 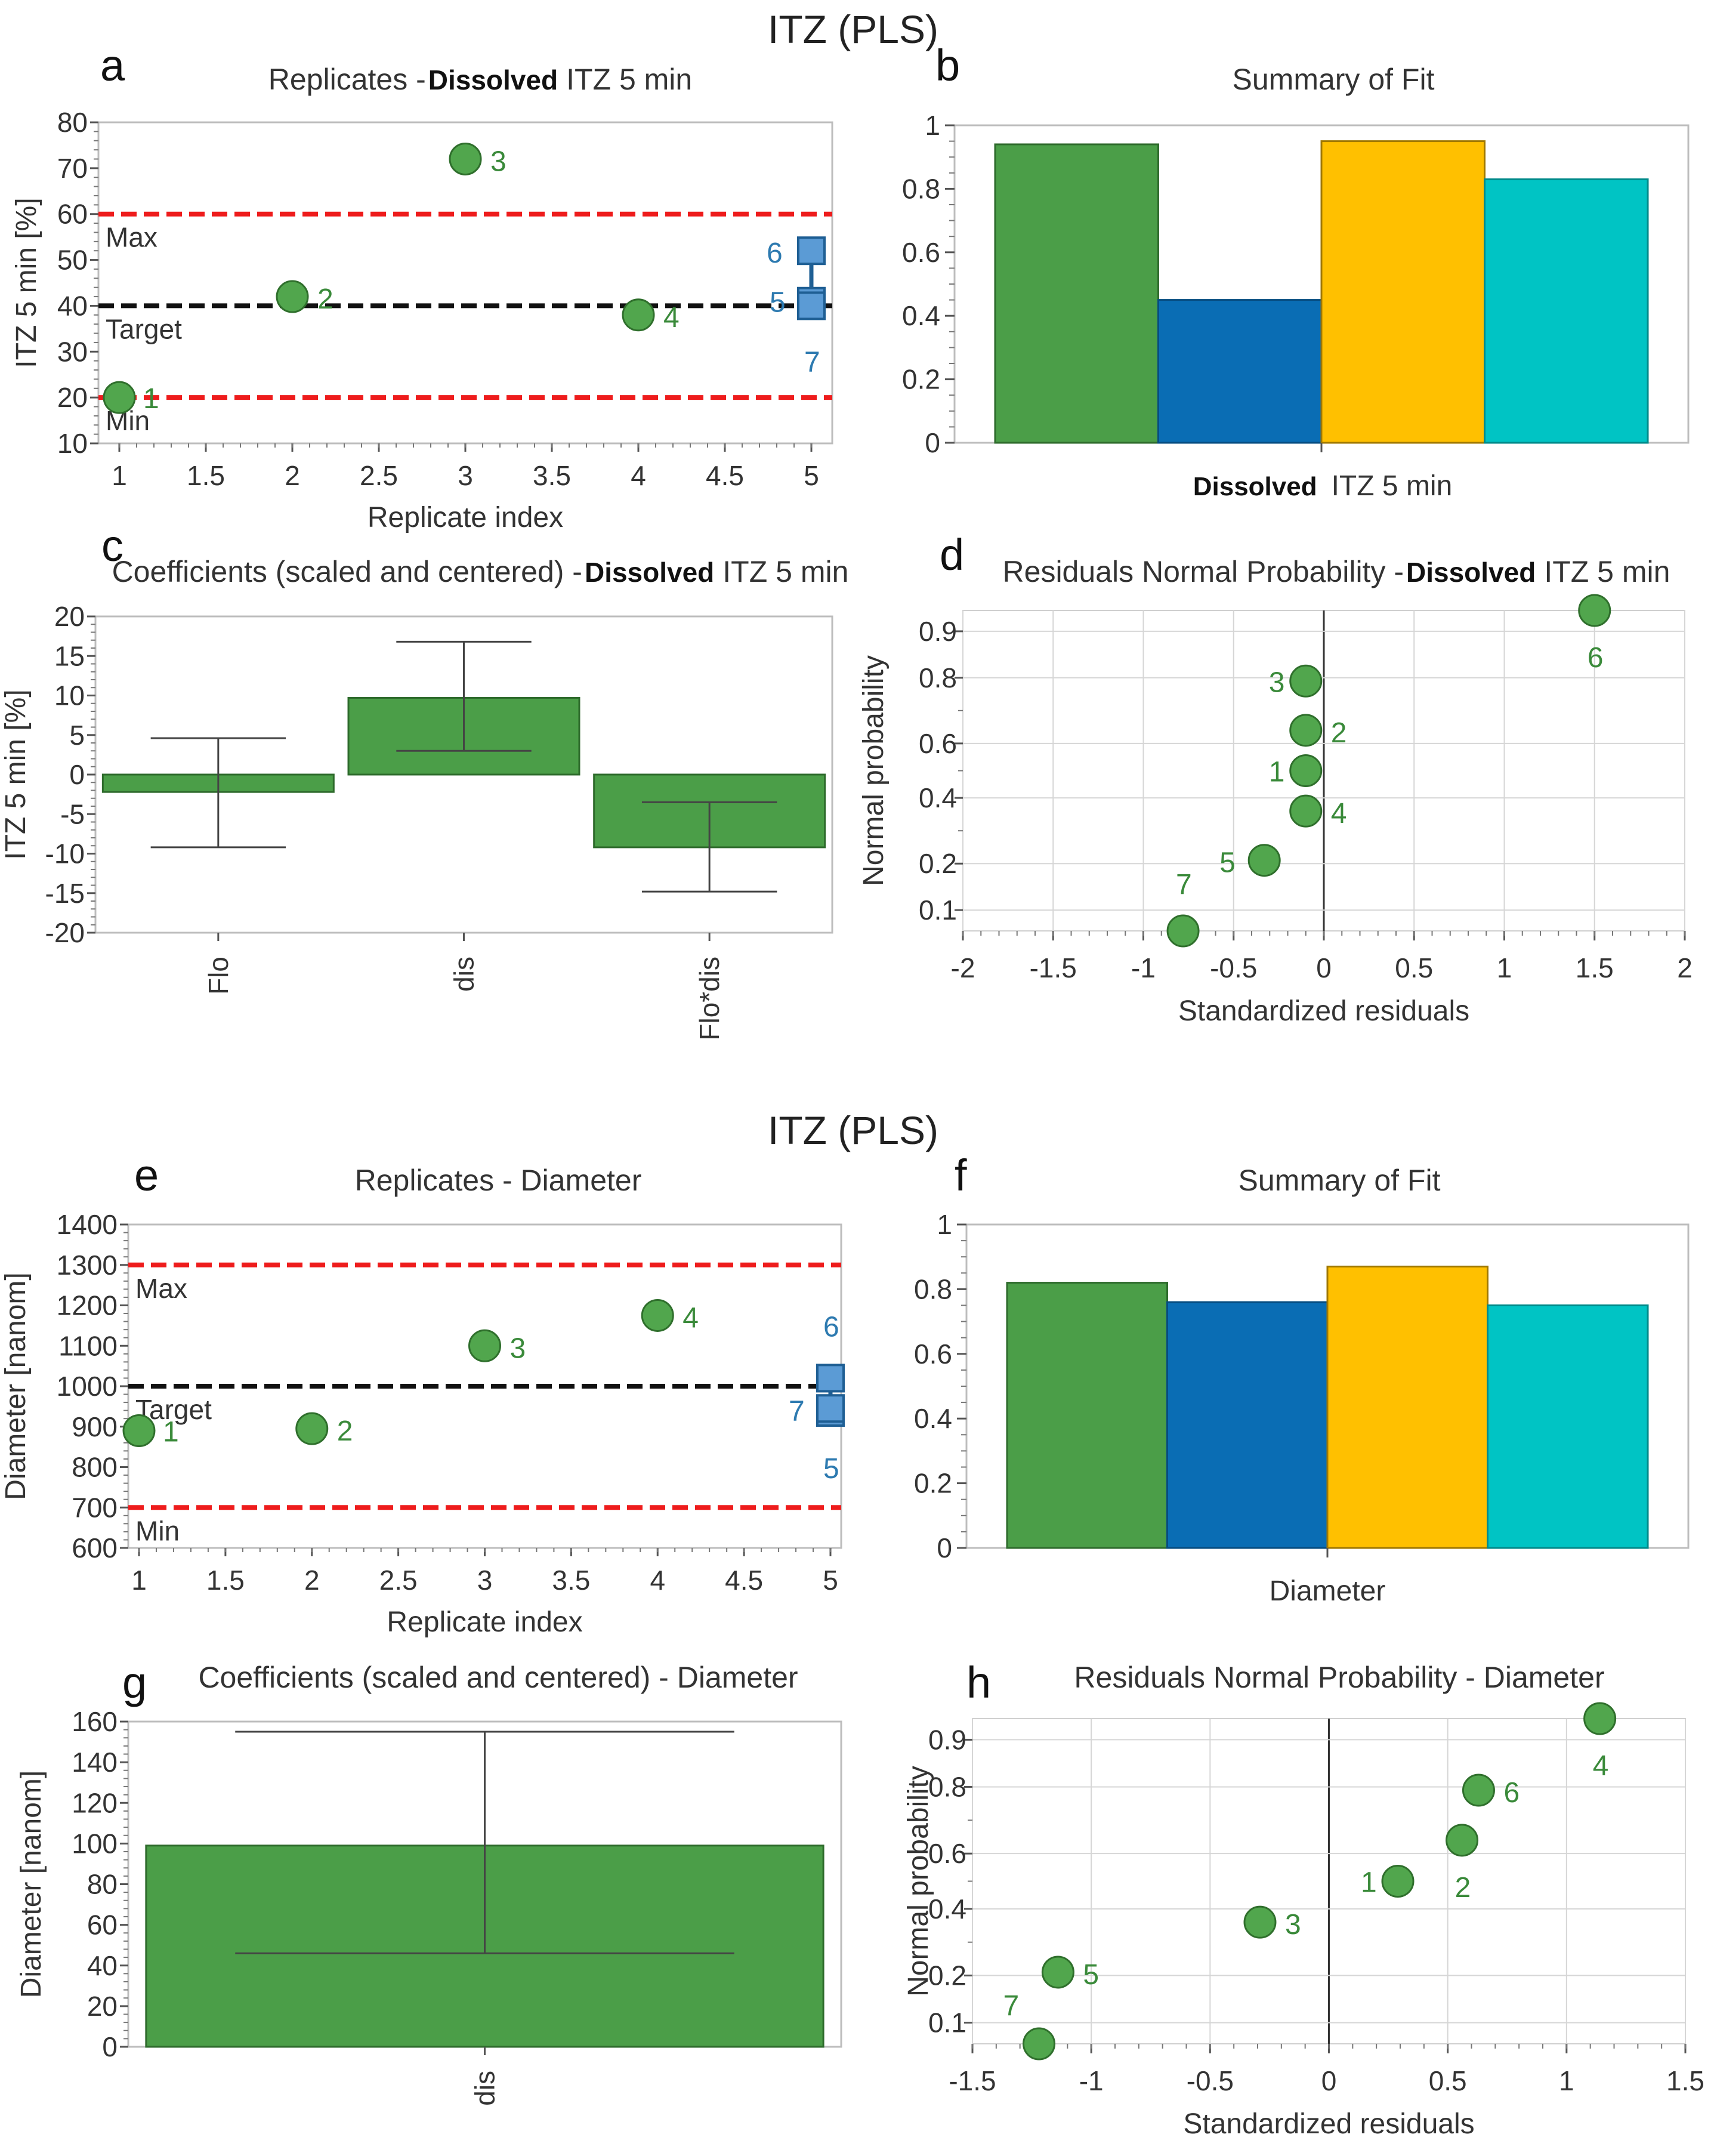 What do you see at coordinates (972, 2080) in the screenshot?
I see `x-tick-label: -1.5` at bounding box center [972, 2080].